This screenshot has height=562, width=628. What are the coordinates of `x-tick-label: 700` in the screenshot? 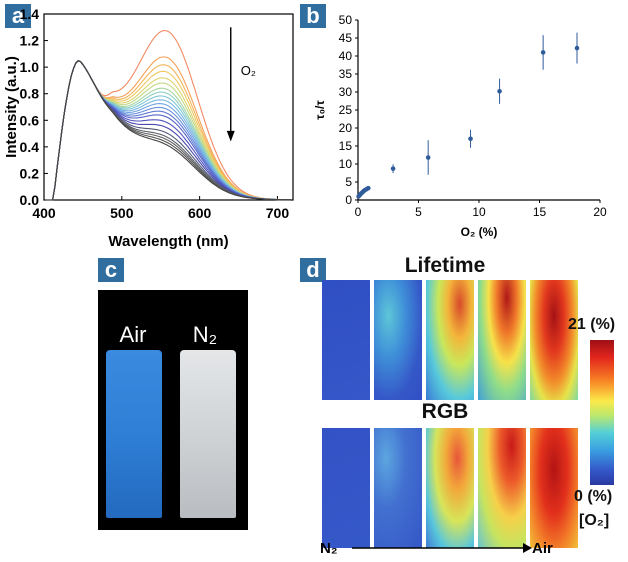 It's located at (278, 213).